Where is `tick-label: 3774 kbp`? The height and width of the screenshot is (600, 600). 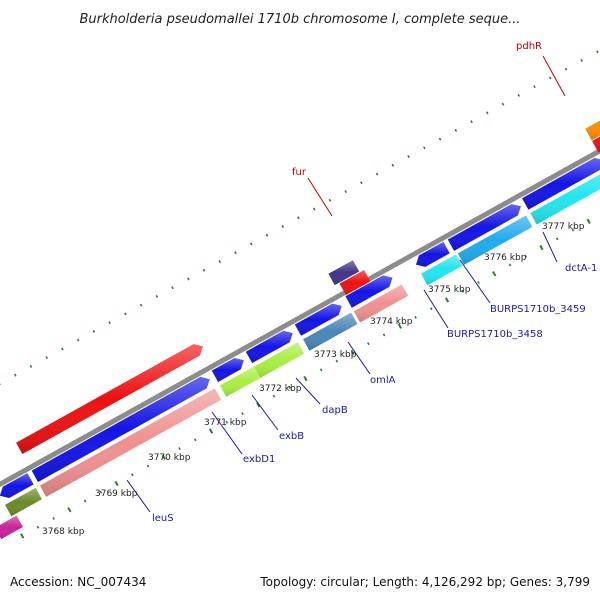 tick-label: 3774 kbp is located at coordinates (391, 322).